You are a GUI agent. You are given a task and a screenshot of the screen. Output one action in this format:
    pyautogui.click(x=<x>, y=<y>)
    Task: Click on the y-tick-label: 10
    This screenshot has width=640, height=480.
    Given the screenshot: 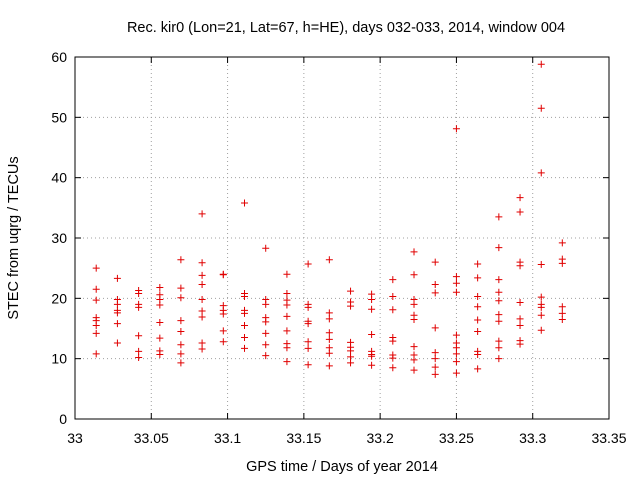 What is the action you would take?
    pyautogui.click(x=59, y=359)
    